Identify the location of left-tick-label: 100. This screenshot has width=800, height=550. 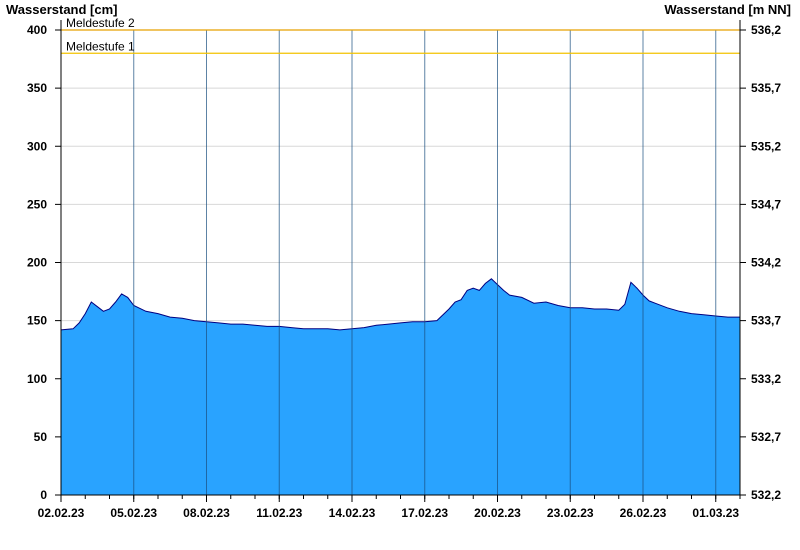
(37, 379).